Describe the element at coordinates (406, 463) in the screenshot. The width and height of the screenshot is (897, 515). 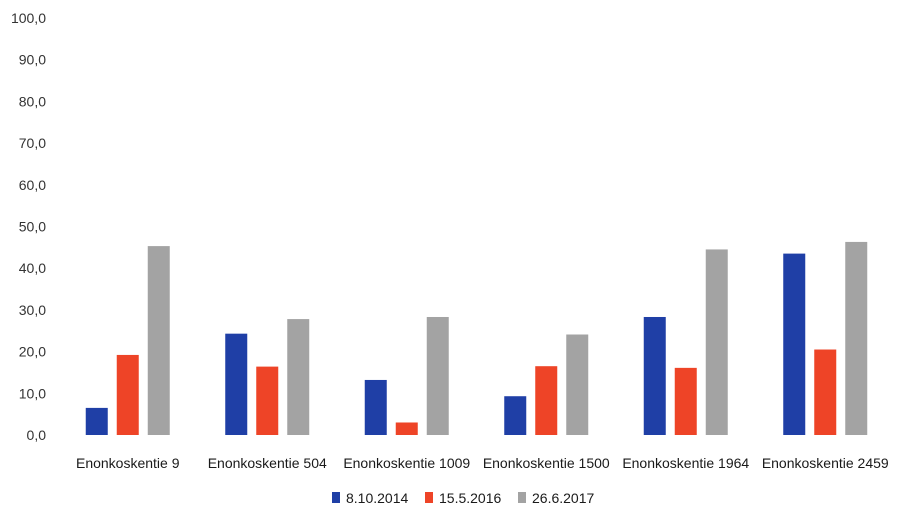
I see `x-category-label: Enonkoskentie 1009` at that location.